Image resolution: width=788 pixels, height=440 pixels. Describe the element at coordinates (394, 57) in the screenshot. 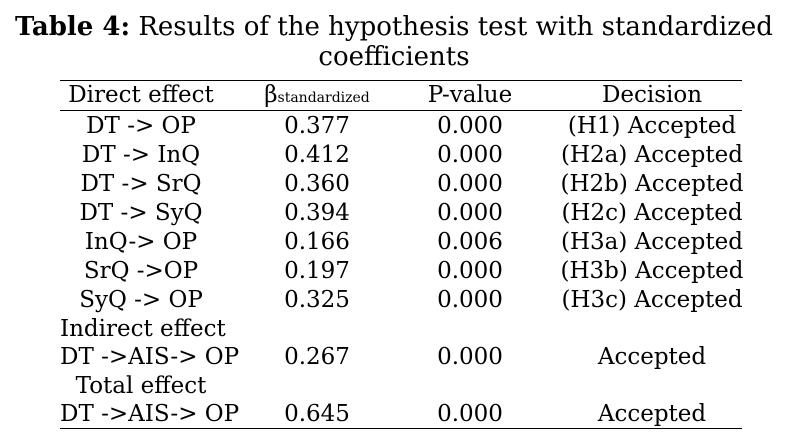

I see `caption-line-2: coefficients` at that location.